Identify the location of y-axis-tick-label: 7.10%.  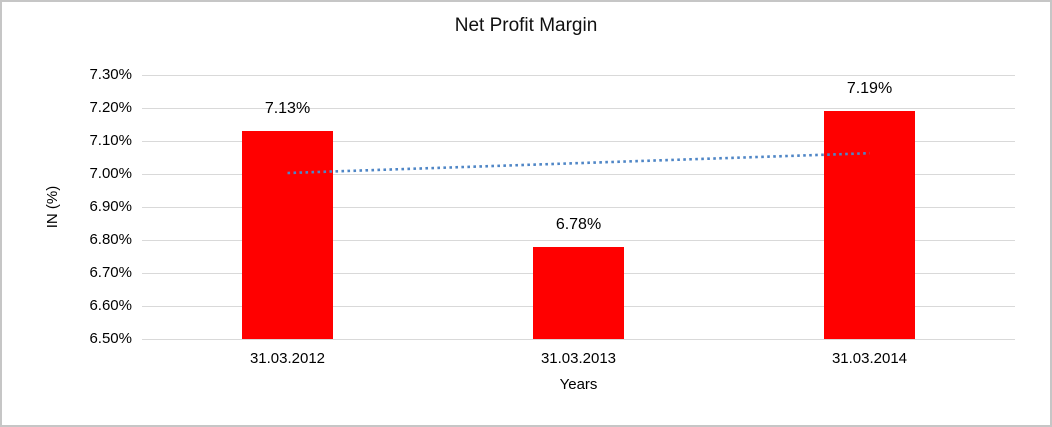
(110, 140).